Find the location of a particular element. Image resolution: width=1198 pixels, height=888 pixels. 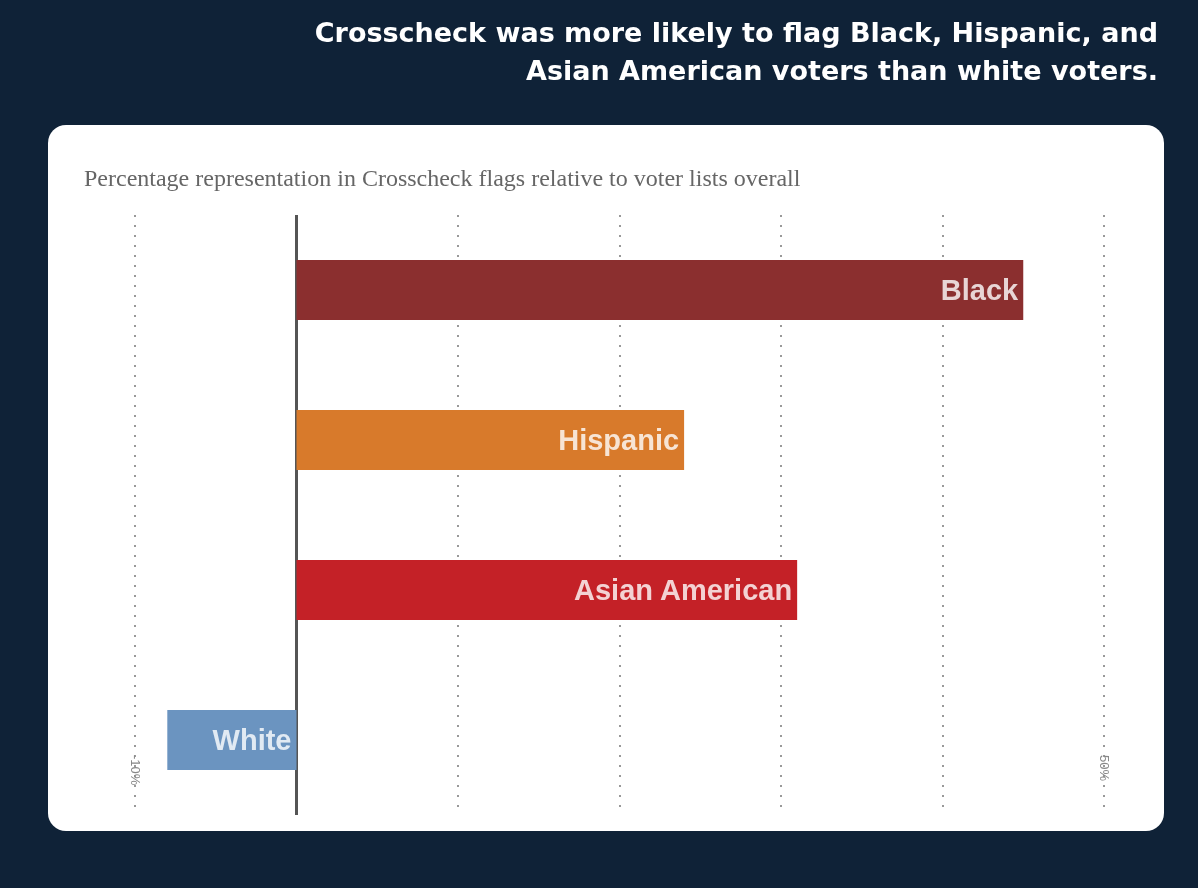

y-tick-label: Hispanic is located at coordinates (619, 440).